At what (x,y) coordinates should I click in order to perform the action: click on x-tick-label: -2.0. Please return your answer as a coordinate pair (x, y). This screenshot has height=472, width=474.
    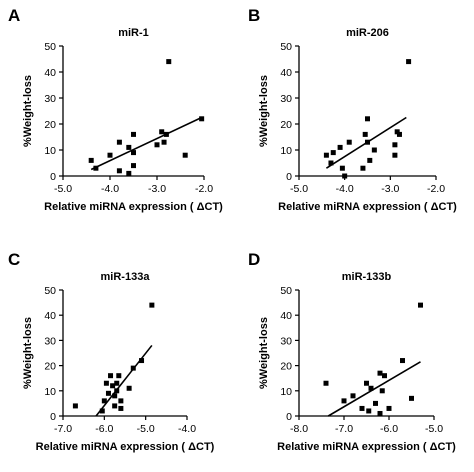
    Looking at the image, I should click on (436, 189).